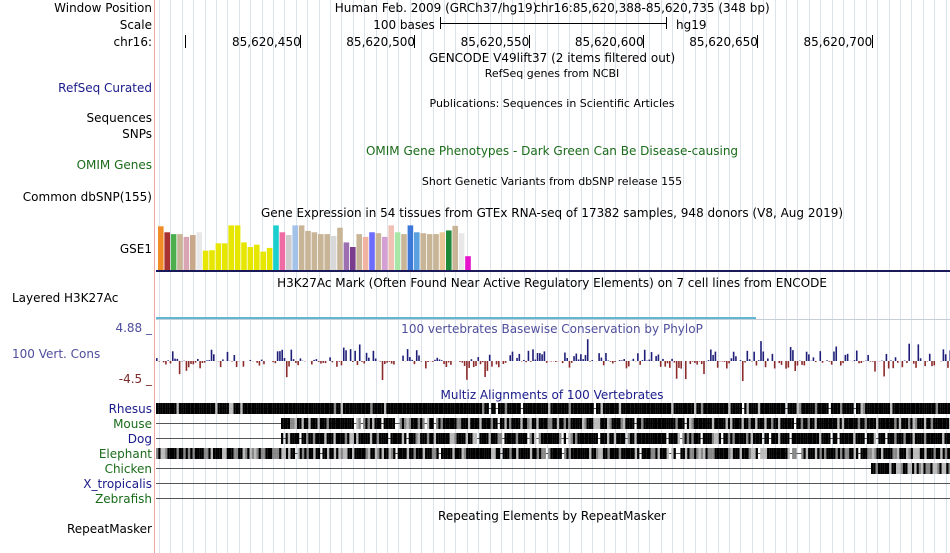  What do you see at coordinates (105, 88) in the screenshot?
I see `track-label-refseq: RefSeq Curated` at bounding box center [105, 88].